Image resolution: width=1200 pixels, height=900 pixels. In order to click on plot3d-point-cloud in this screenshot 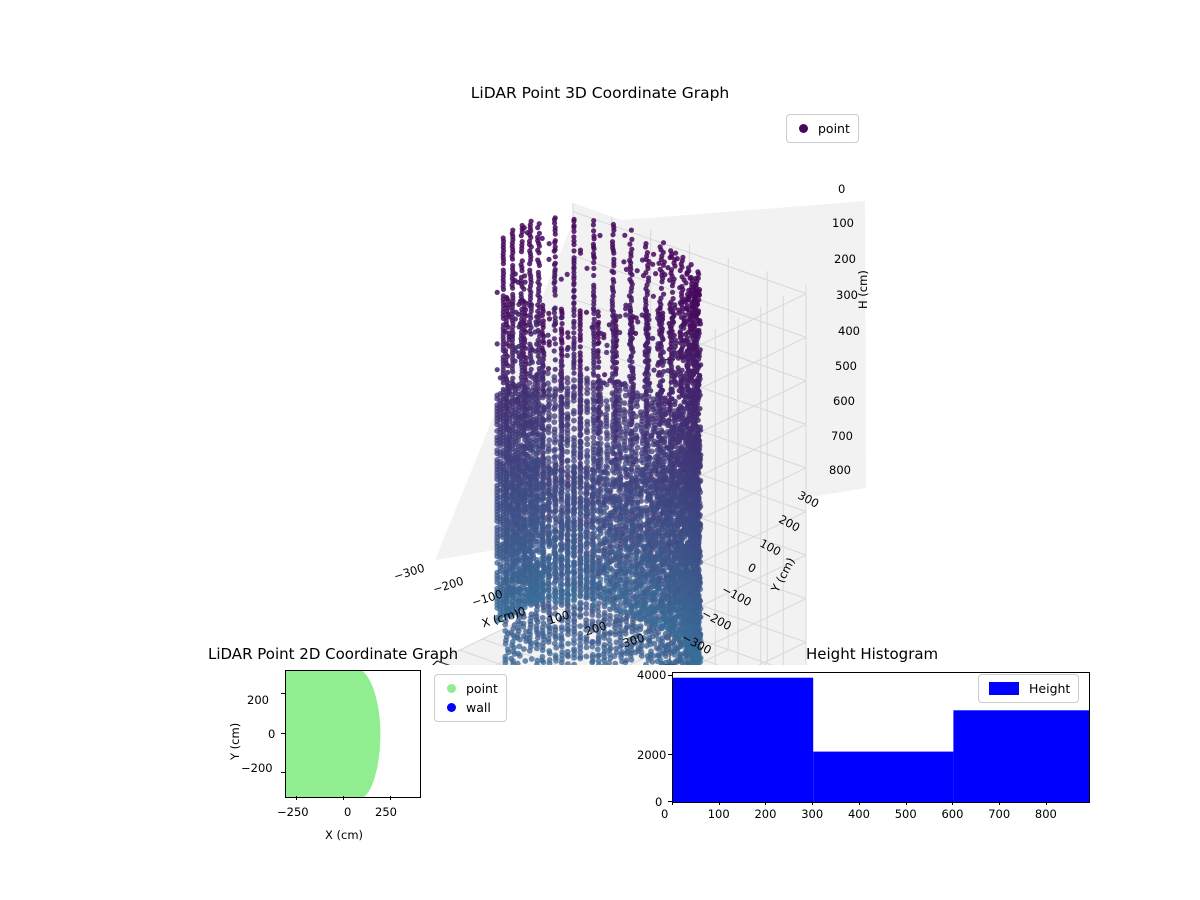, I will do `click(599, 440)`.